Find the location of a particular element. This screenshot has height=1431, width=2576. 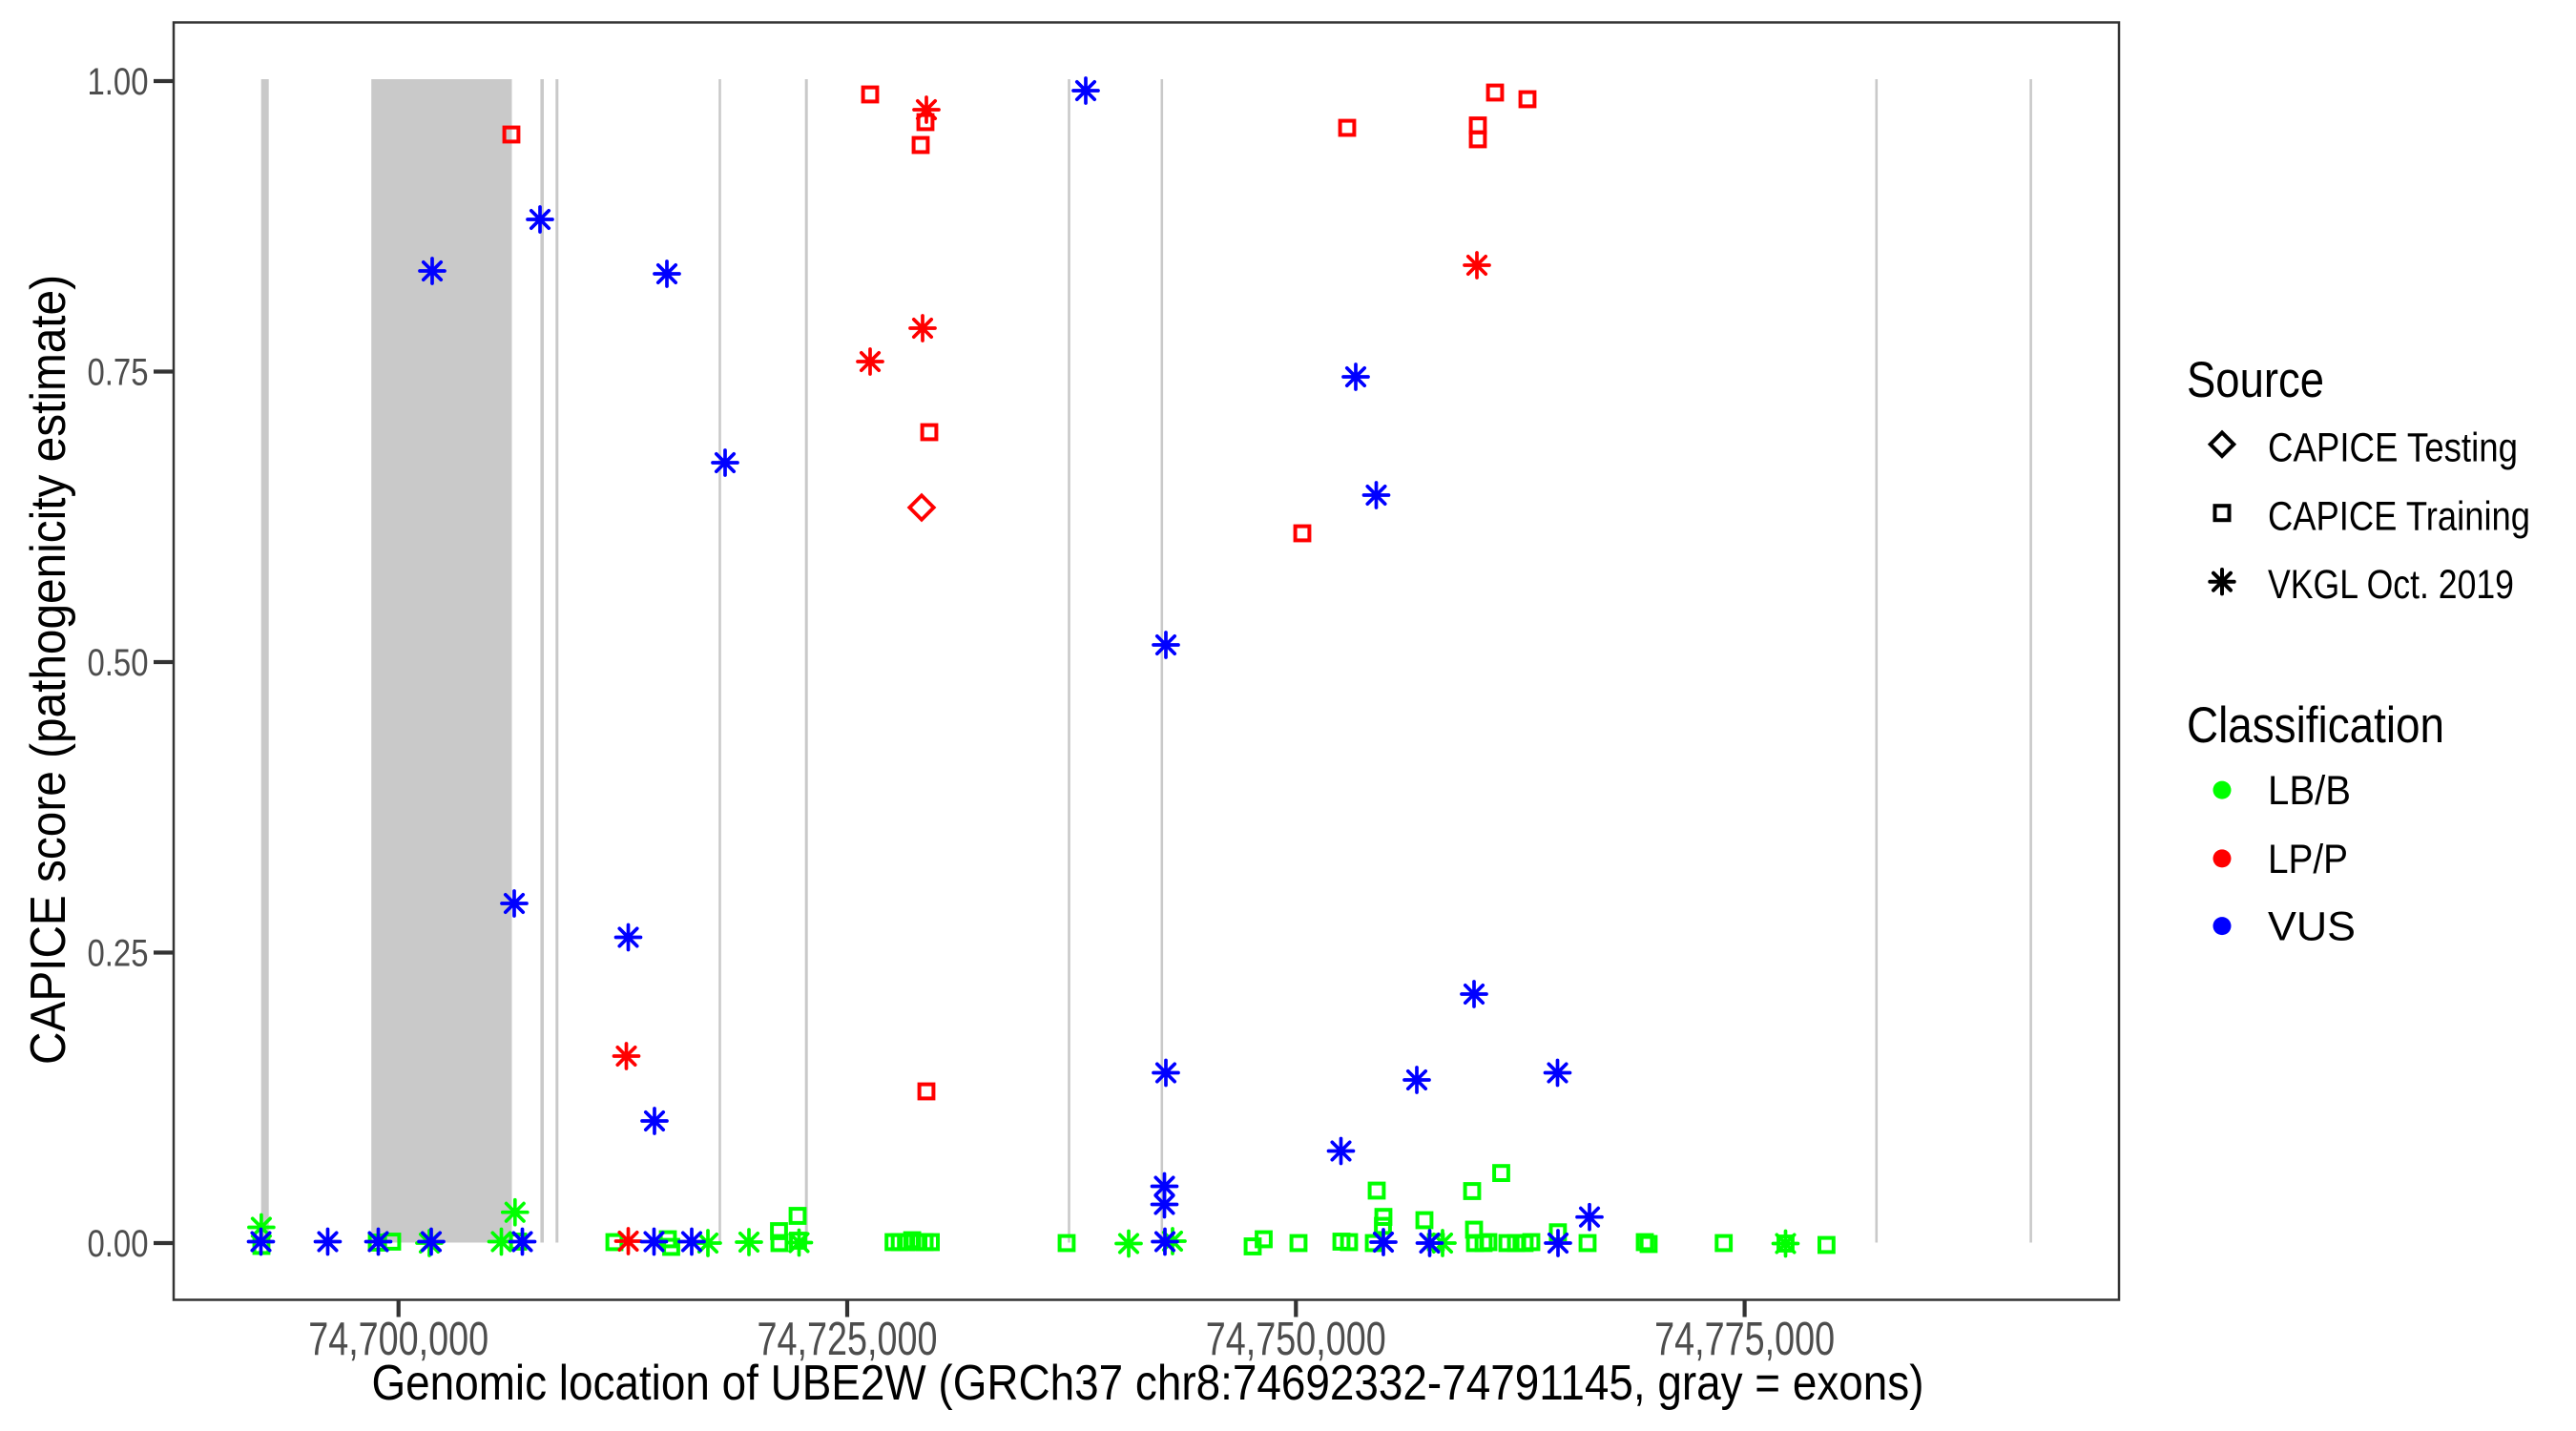

svg-text:CAPICE score (pathogenicity es: CAPICE score (pathogenicity estimate) is located at coordinates (48, 670).